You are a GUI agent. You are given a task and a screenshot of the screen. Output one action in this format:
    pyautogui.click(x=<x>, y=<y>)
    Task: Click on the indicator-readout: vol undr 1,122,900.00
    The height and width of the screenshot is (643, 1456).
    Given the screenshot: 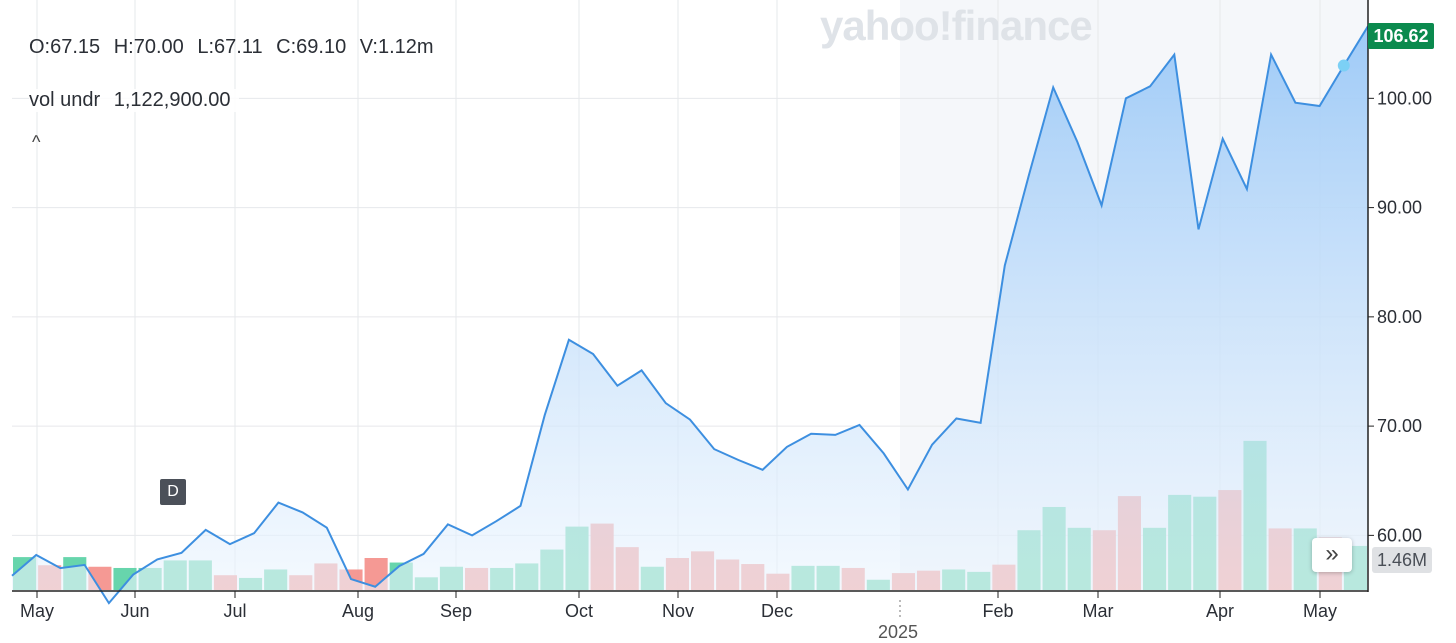 What is the action you would take?
    pyautogui.click(x=134, y=100)
    